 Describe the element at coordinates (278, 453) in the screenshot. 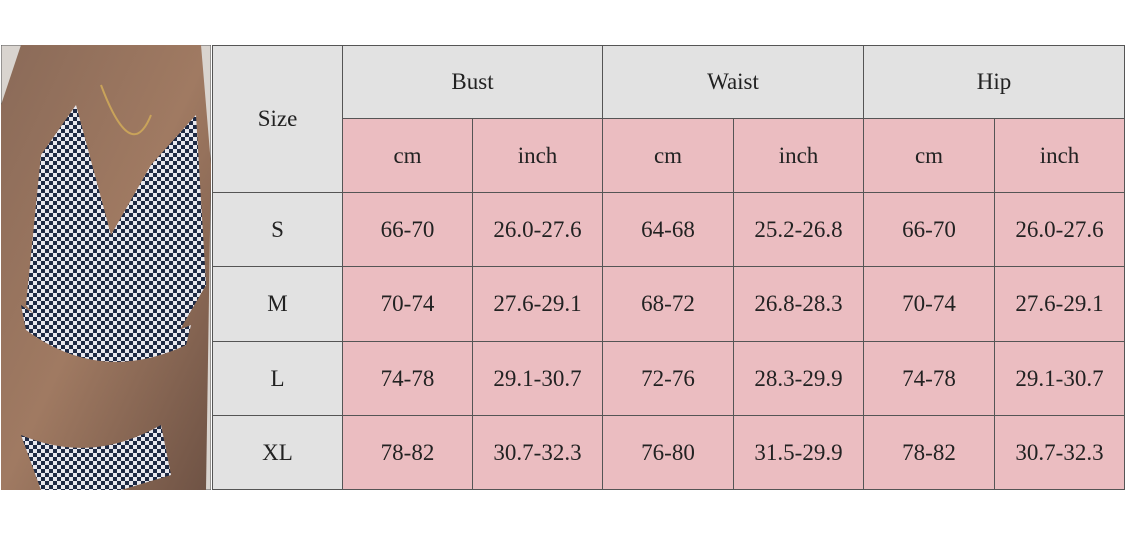

I see `size-label: XL` at that location.